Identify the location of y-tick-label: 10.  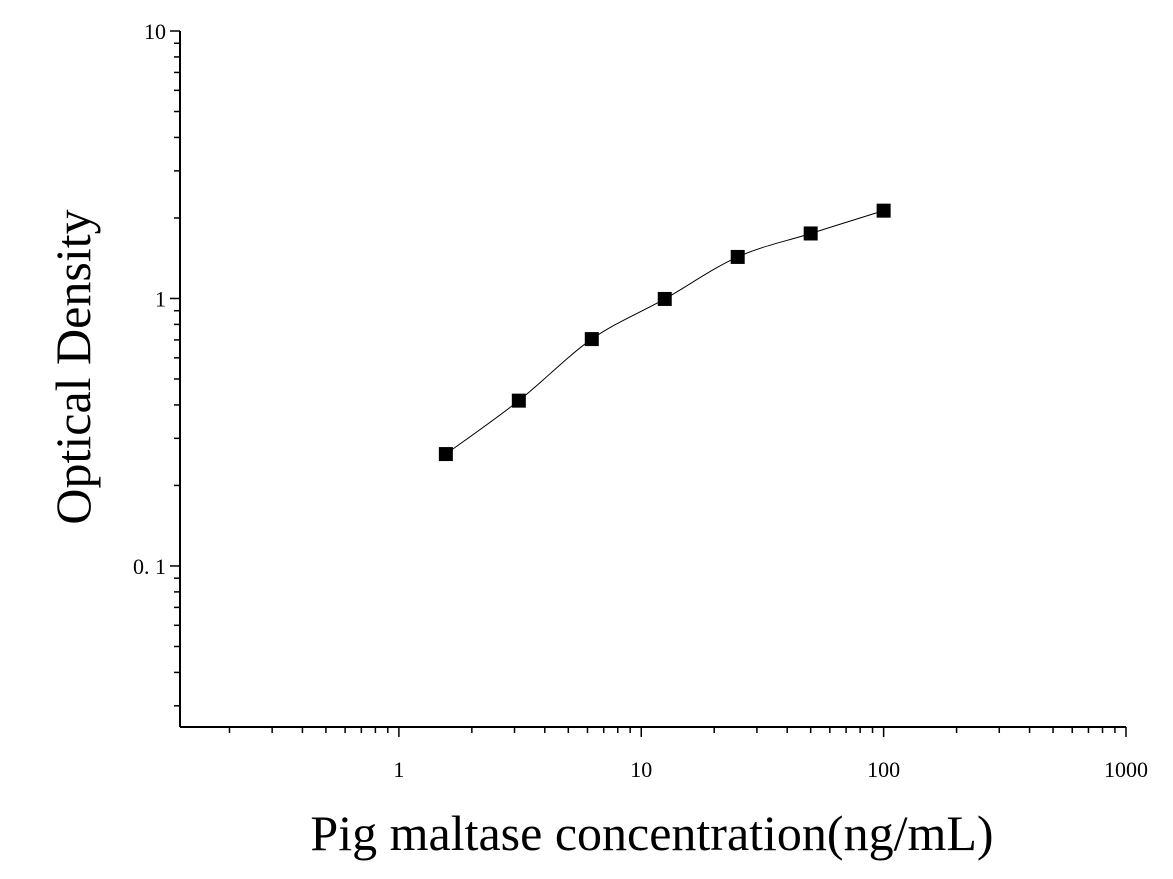
(155, 31).